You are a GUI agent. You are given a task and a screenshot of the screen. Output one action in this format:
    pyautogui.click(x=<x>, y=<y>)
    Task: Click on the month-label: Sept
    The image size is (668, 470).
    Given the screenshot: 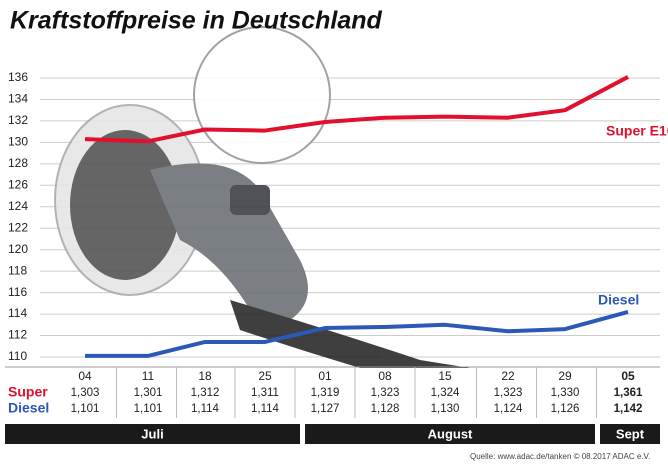 What is the action you would take?
    pyautogui.click(x=630, y=433)
    